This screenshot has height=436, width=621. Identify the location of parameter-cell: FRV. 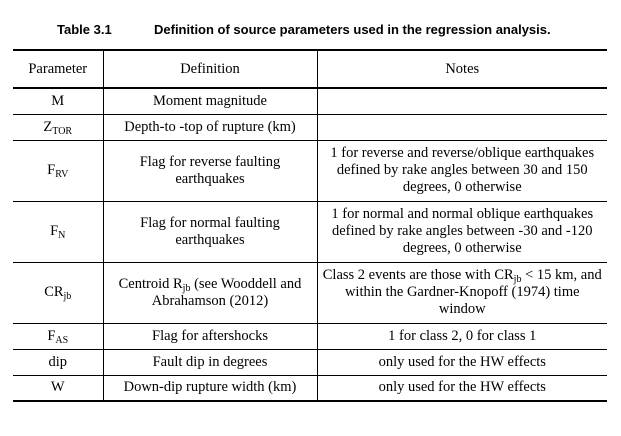
(58, 170).